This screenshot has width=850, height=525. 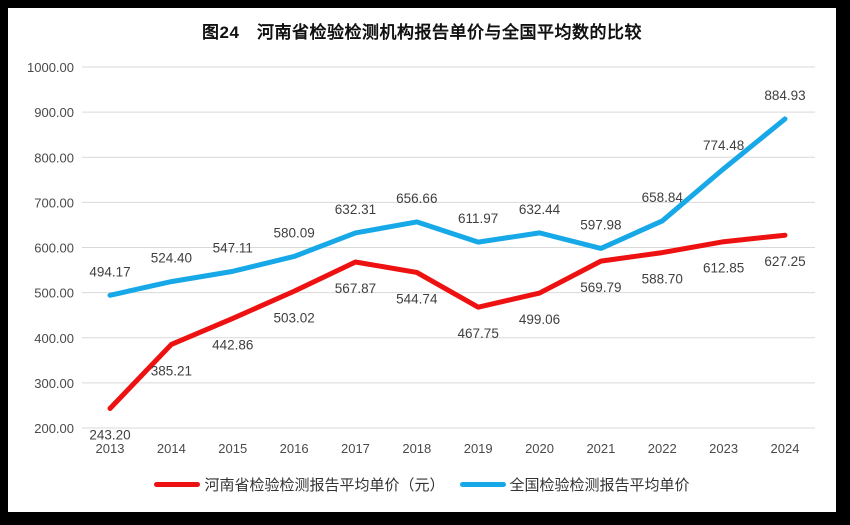 I want to click on y-tick-label: 900.00, so click(x=54, y=112).